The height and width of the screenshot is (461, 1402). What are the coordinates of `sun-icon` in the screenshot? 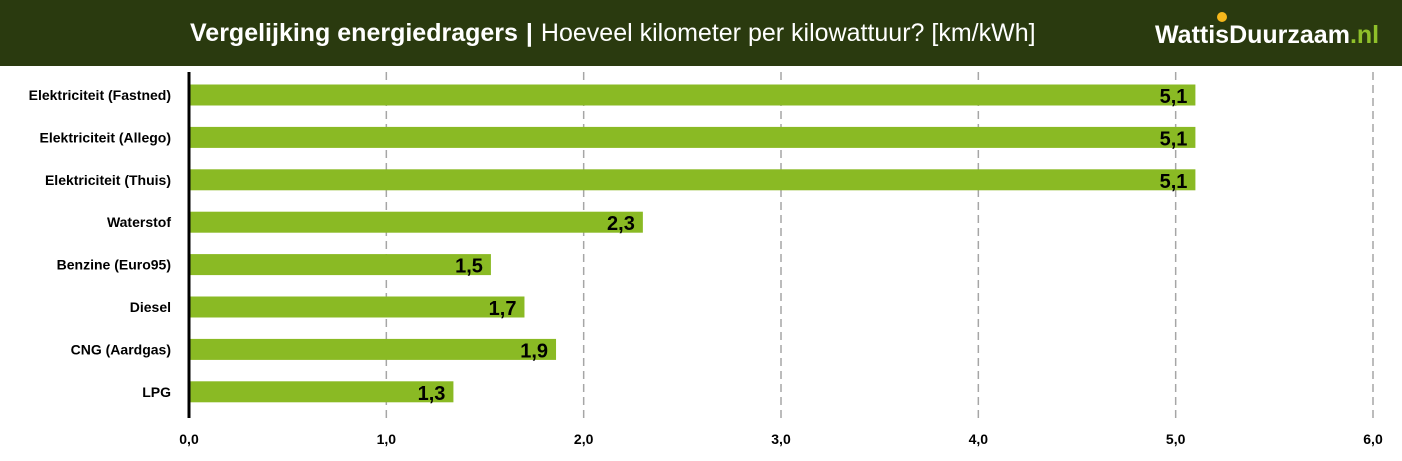 It's located at (1222, 17).